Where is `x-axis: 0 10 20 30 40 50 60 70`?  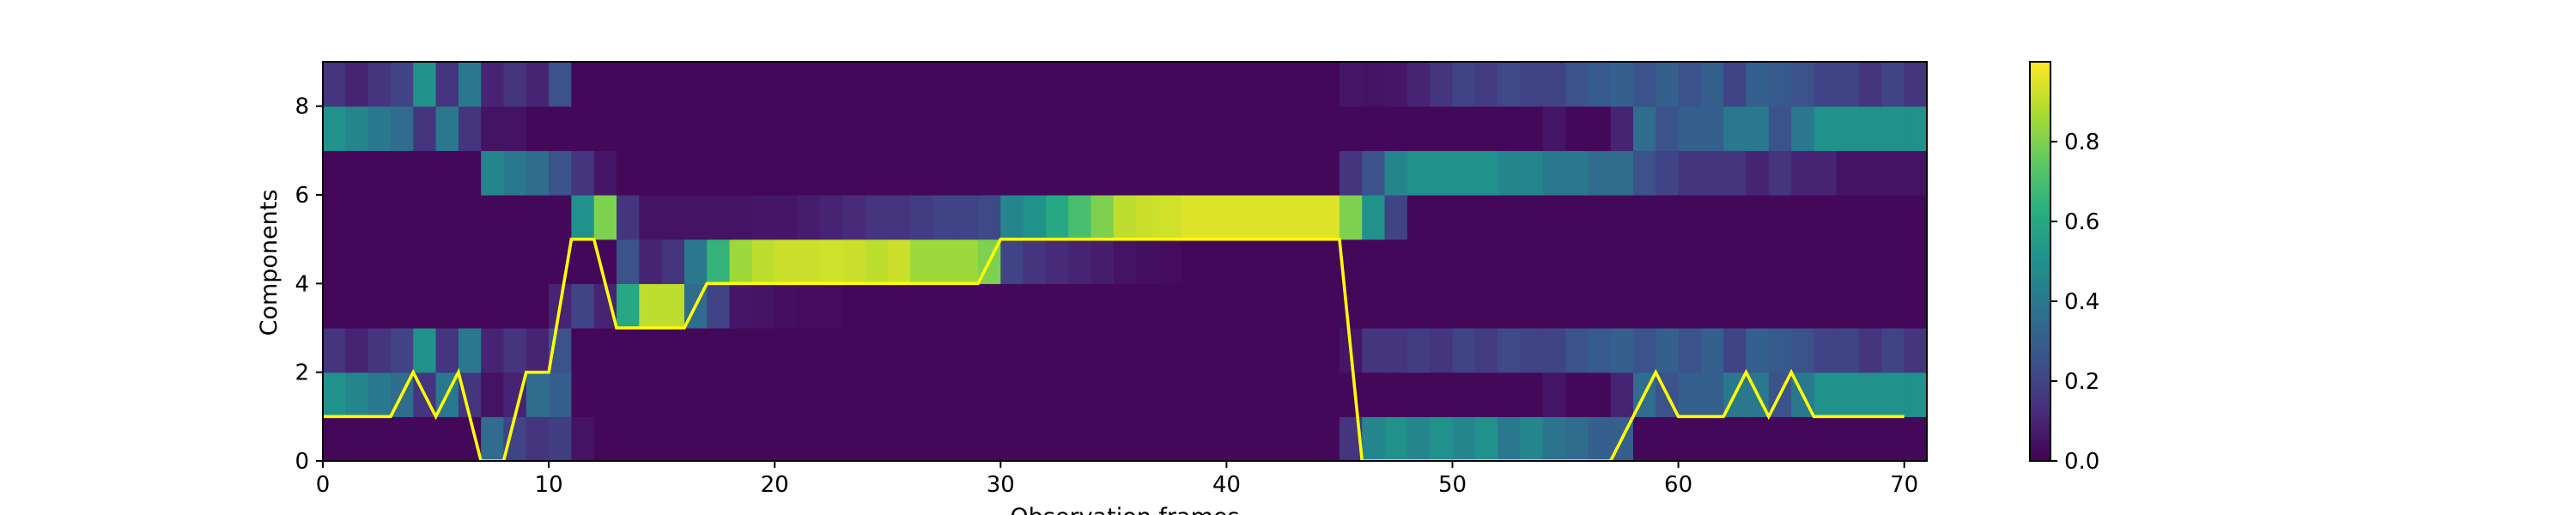 x-axis: 0 10 20 30 40 50 60 70 is located at coordinates (1117, 479).